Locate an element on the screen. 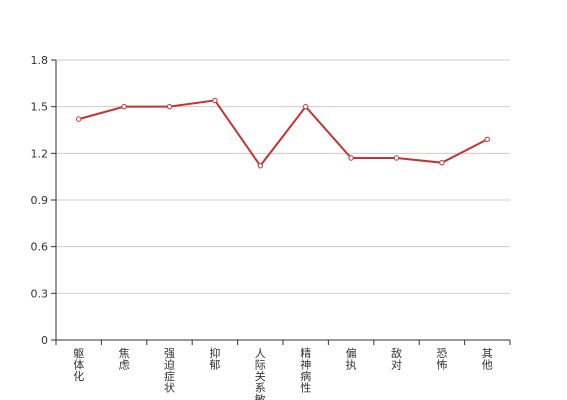 The height and width of the screenshot is (400, 567). x-tick-char: 对 is located at coordinates (396, 365).